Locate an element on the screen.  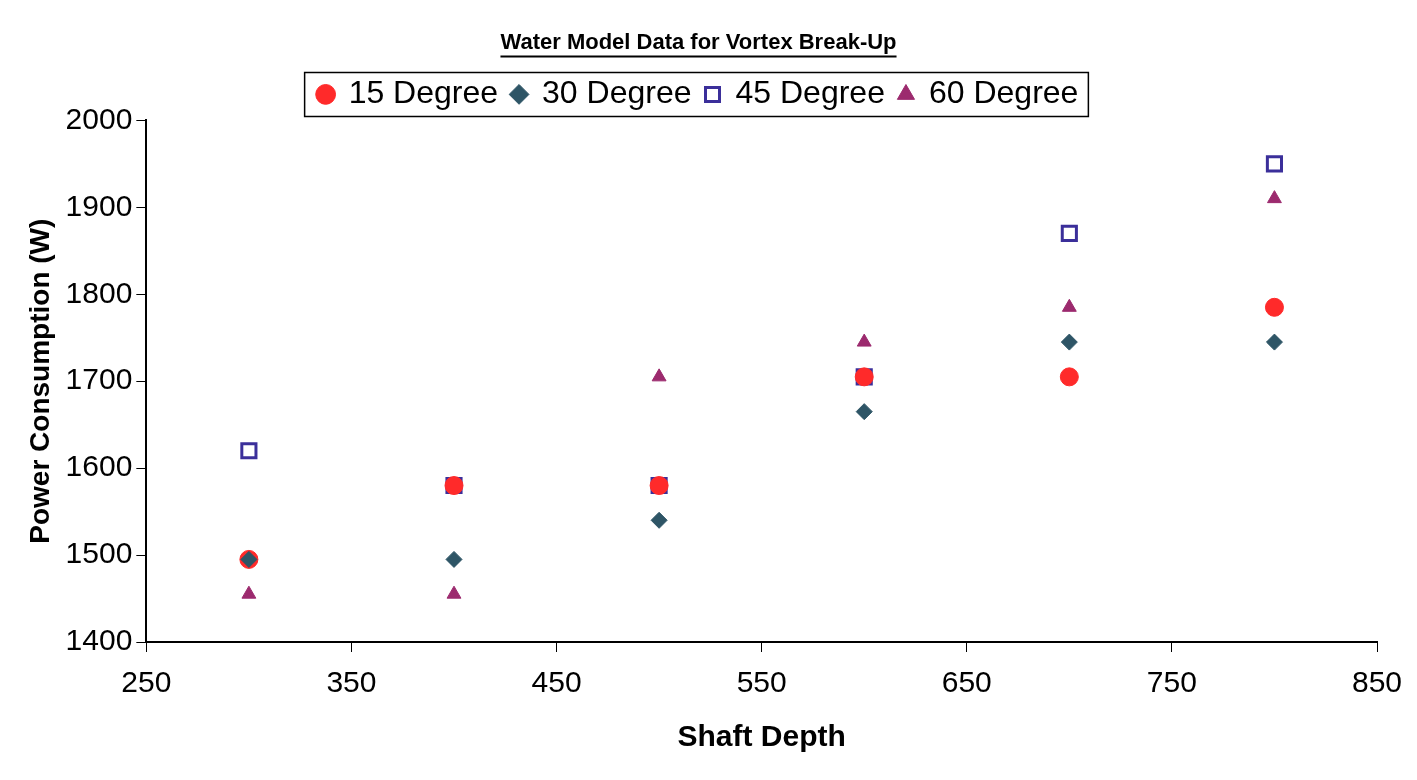
y-tick-label: 1900 is located at coordinates (99, 205).